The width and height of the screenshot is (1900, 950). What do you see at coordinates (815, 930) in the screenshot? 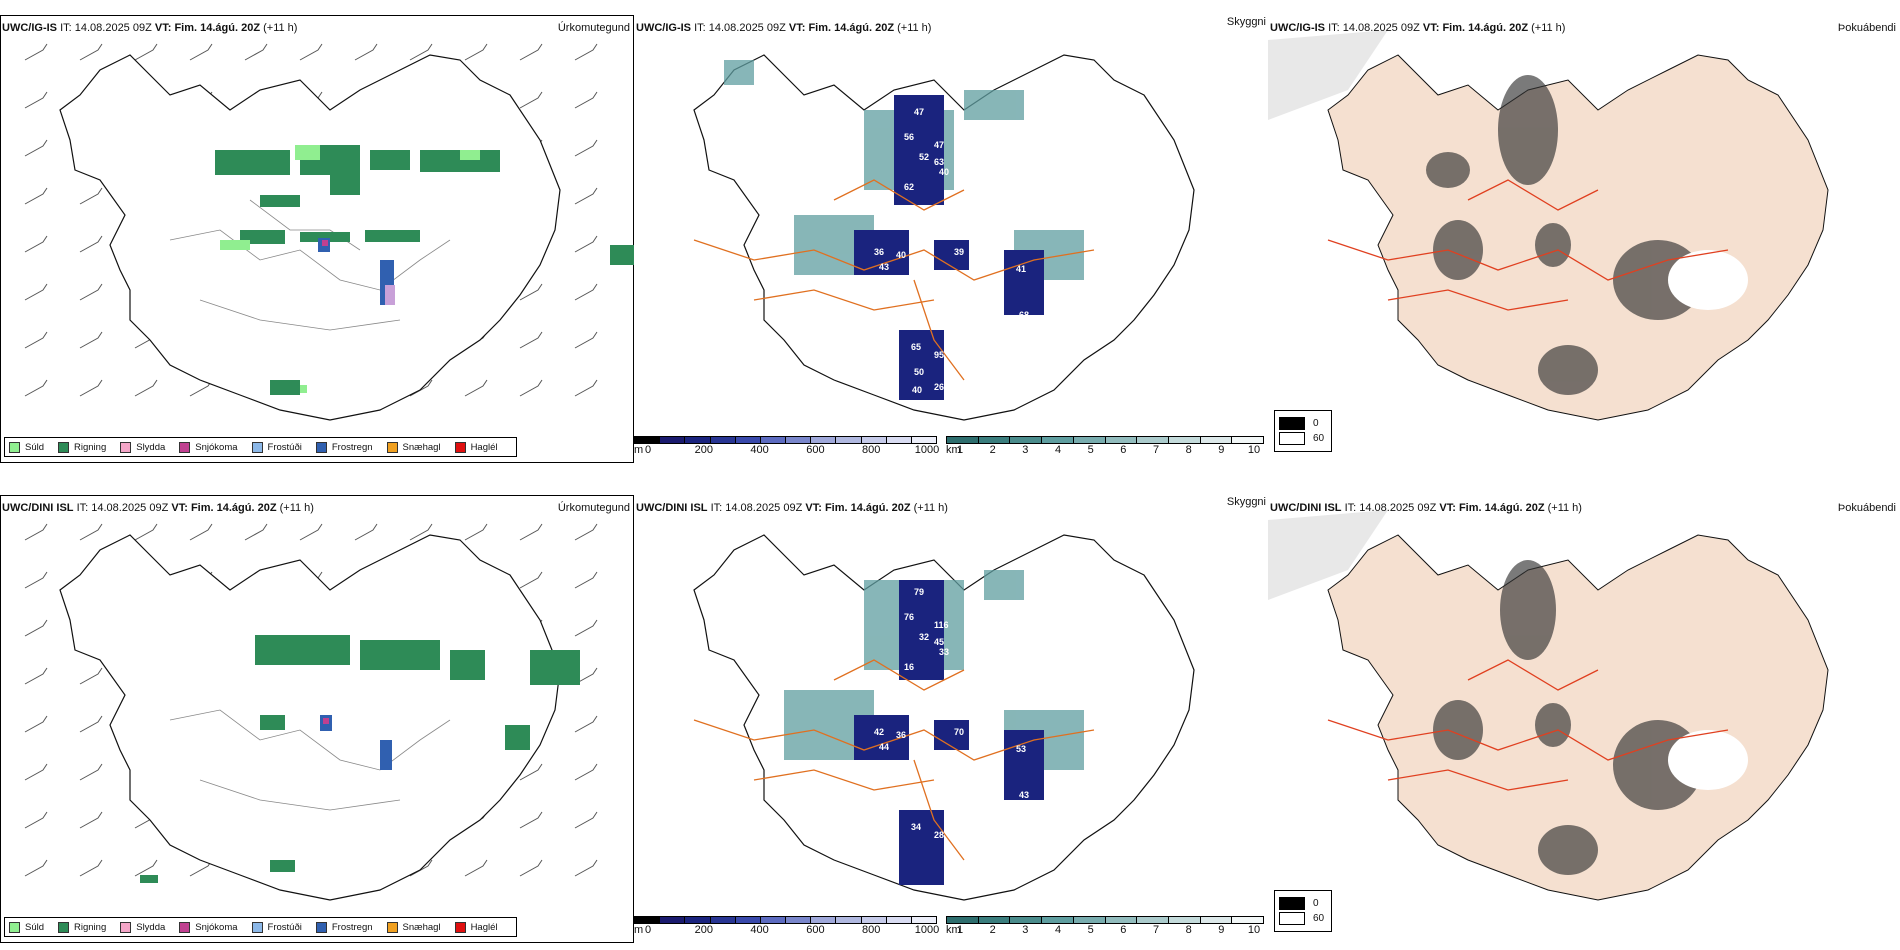
I see `colorbar-tick-label: 600` at bounding box center [815, 930].